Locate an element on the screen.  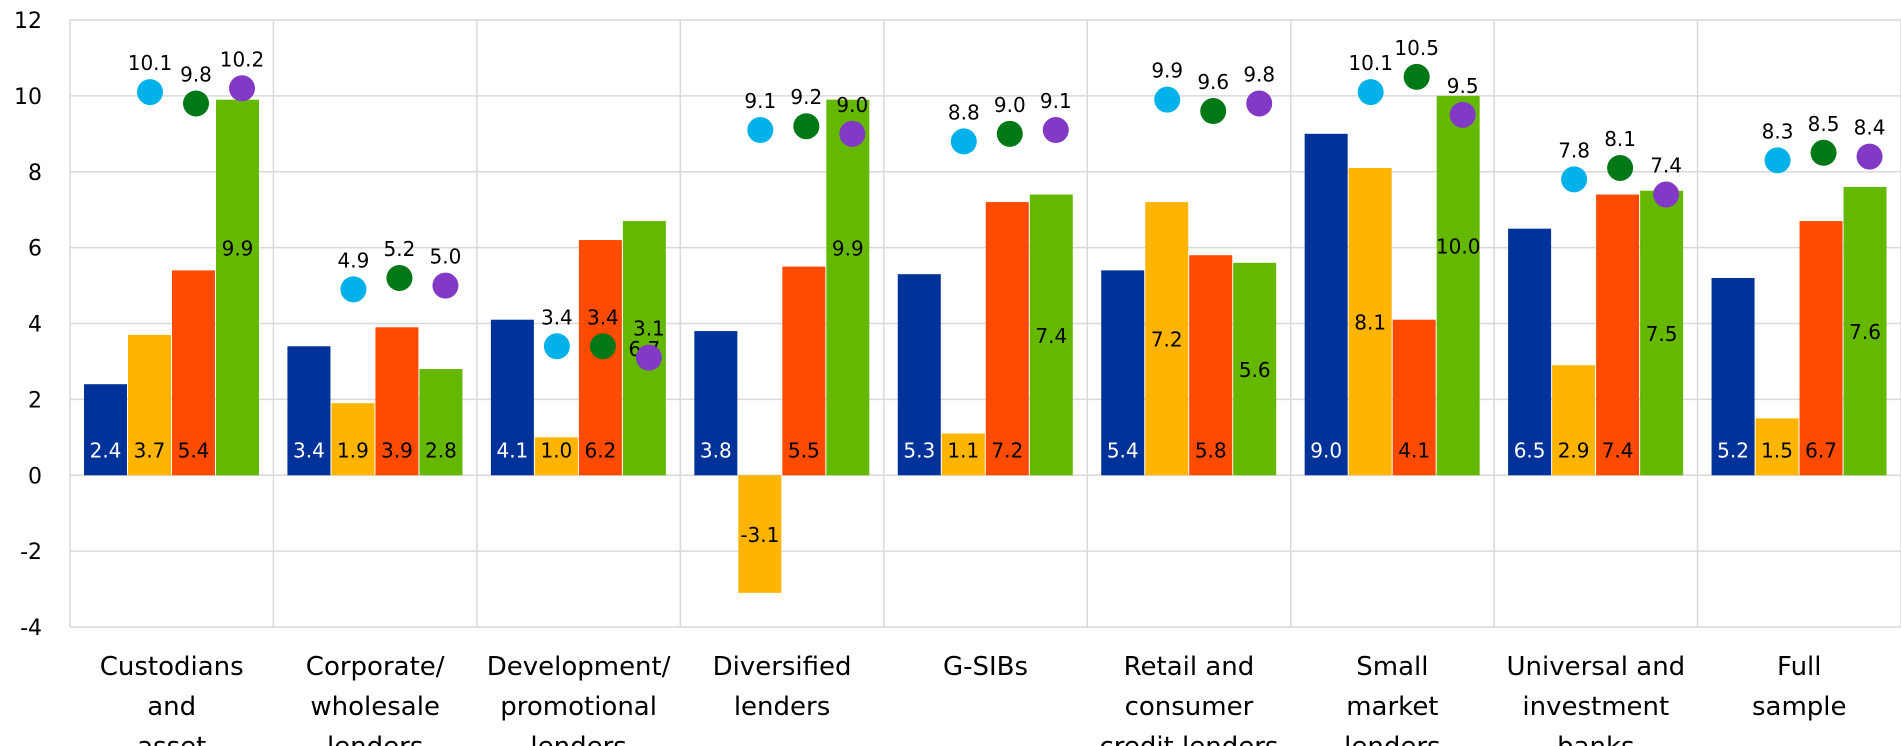
category-label-line: asset is located at coordinates (171, 739).